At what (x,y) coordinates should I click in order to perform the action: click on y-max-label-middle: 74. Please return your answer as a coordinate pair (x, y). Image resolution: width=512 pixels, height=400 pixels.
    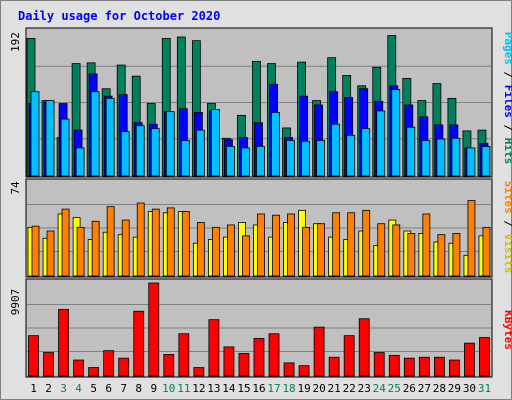
    Looking at the image, I should click on (15, 188).